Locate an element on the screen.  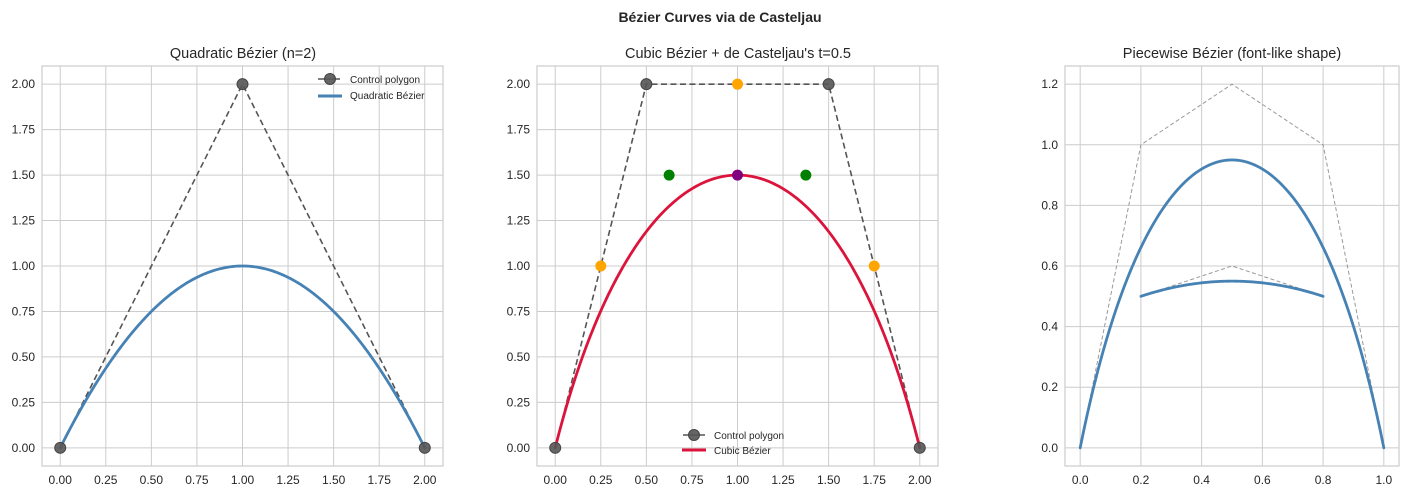
x-tick-label: 0.0 is located at coordinates (1080, 480).